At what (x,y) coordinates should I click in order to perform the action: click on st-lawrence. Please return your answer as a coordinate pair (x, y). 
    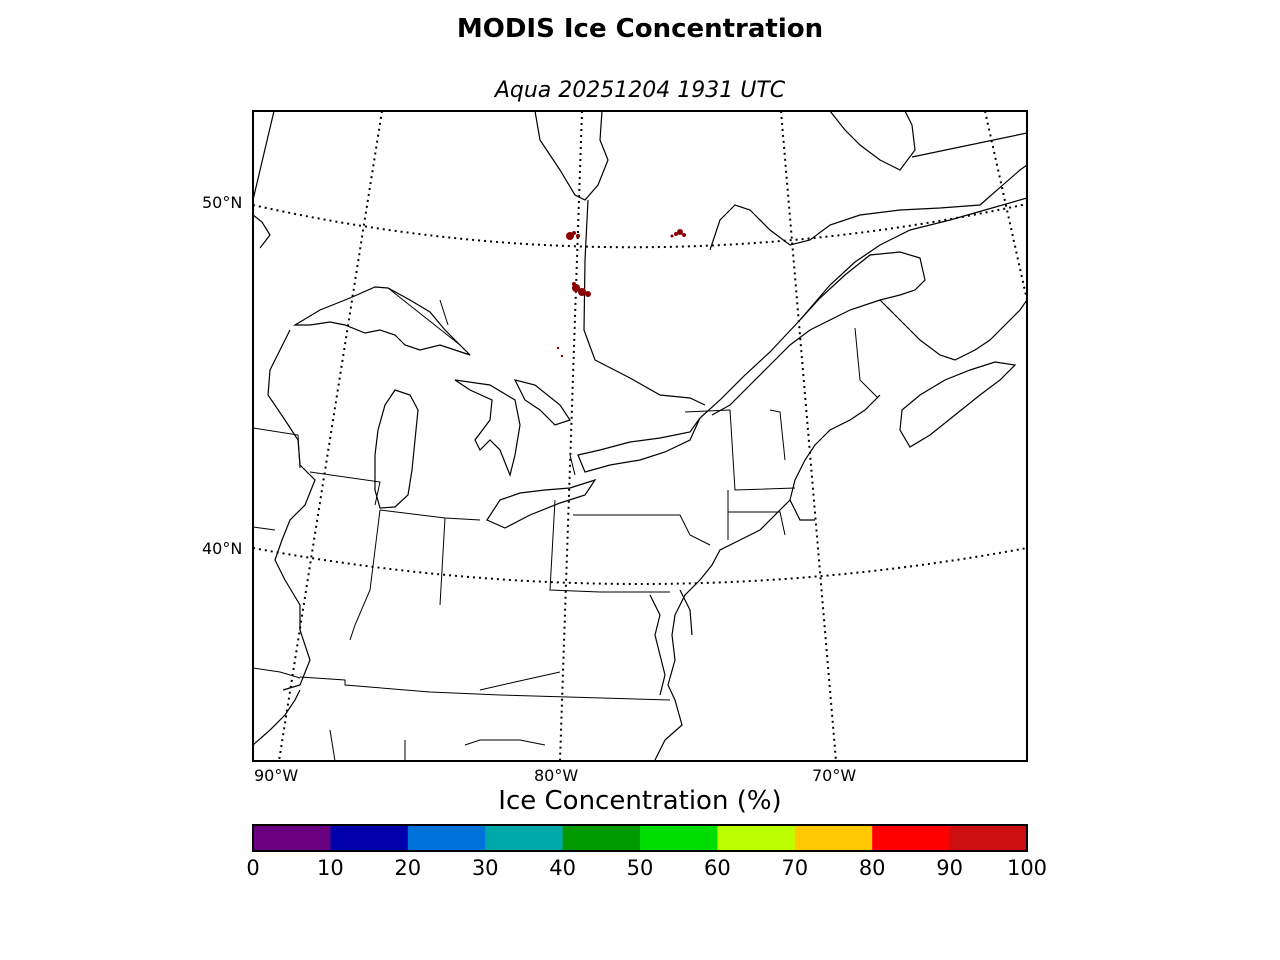
    Looking at the image, I should click on (812, 335).